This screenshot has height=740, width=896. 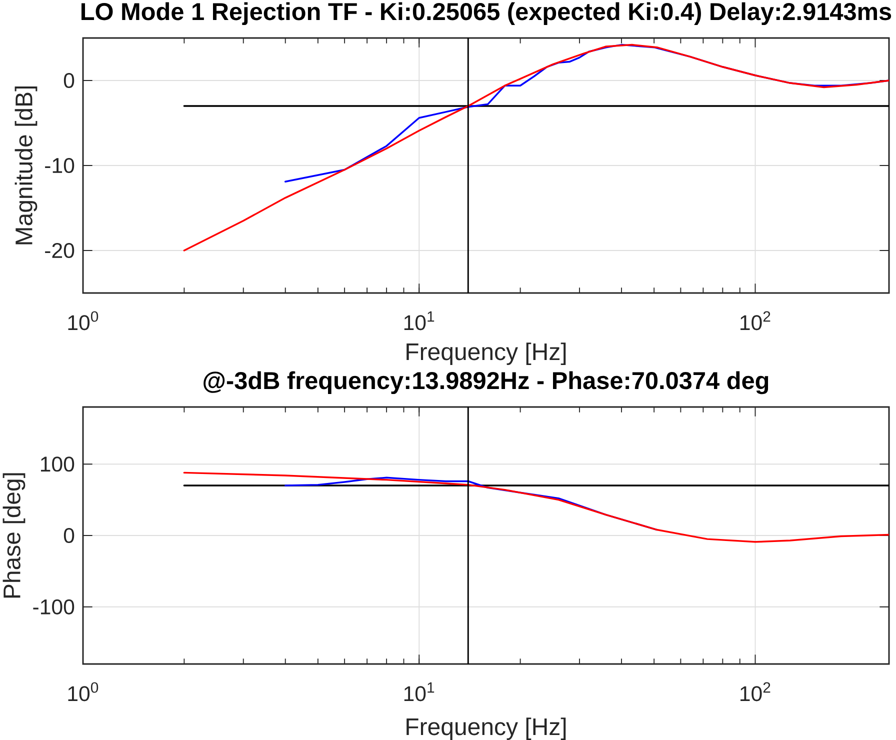 What do you see at coordinates (59, 166) in the screenshot?
I see `y-tick-label: -10` at bounding box center [59, 166].